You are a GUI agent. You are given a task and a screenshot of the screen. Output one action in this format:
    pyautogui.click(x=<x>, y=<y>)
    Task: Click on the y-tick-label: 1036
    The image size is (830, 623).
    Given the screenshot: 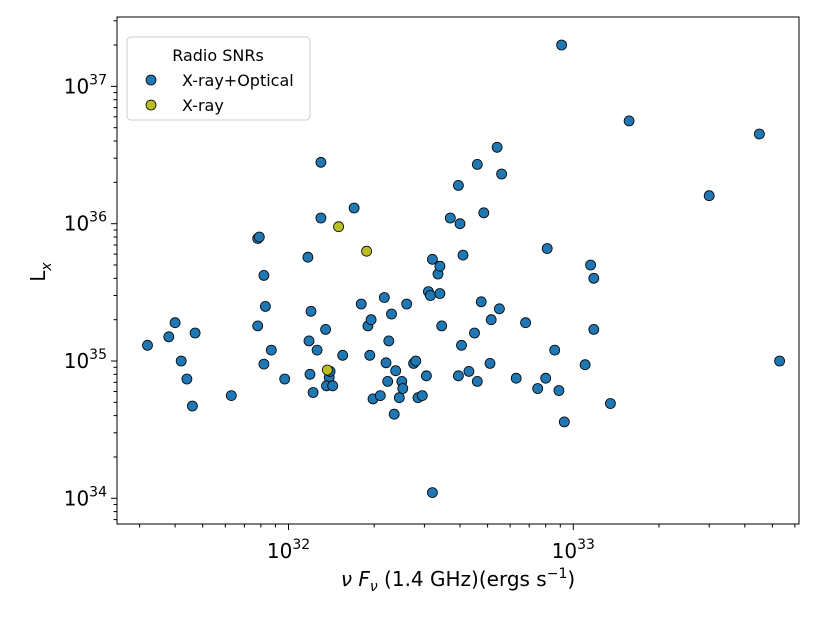 What is the action you would take?
    pyautogui.click(x=85, y=223)
    